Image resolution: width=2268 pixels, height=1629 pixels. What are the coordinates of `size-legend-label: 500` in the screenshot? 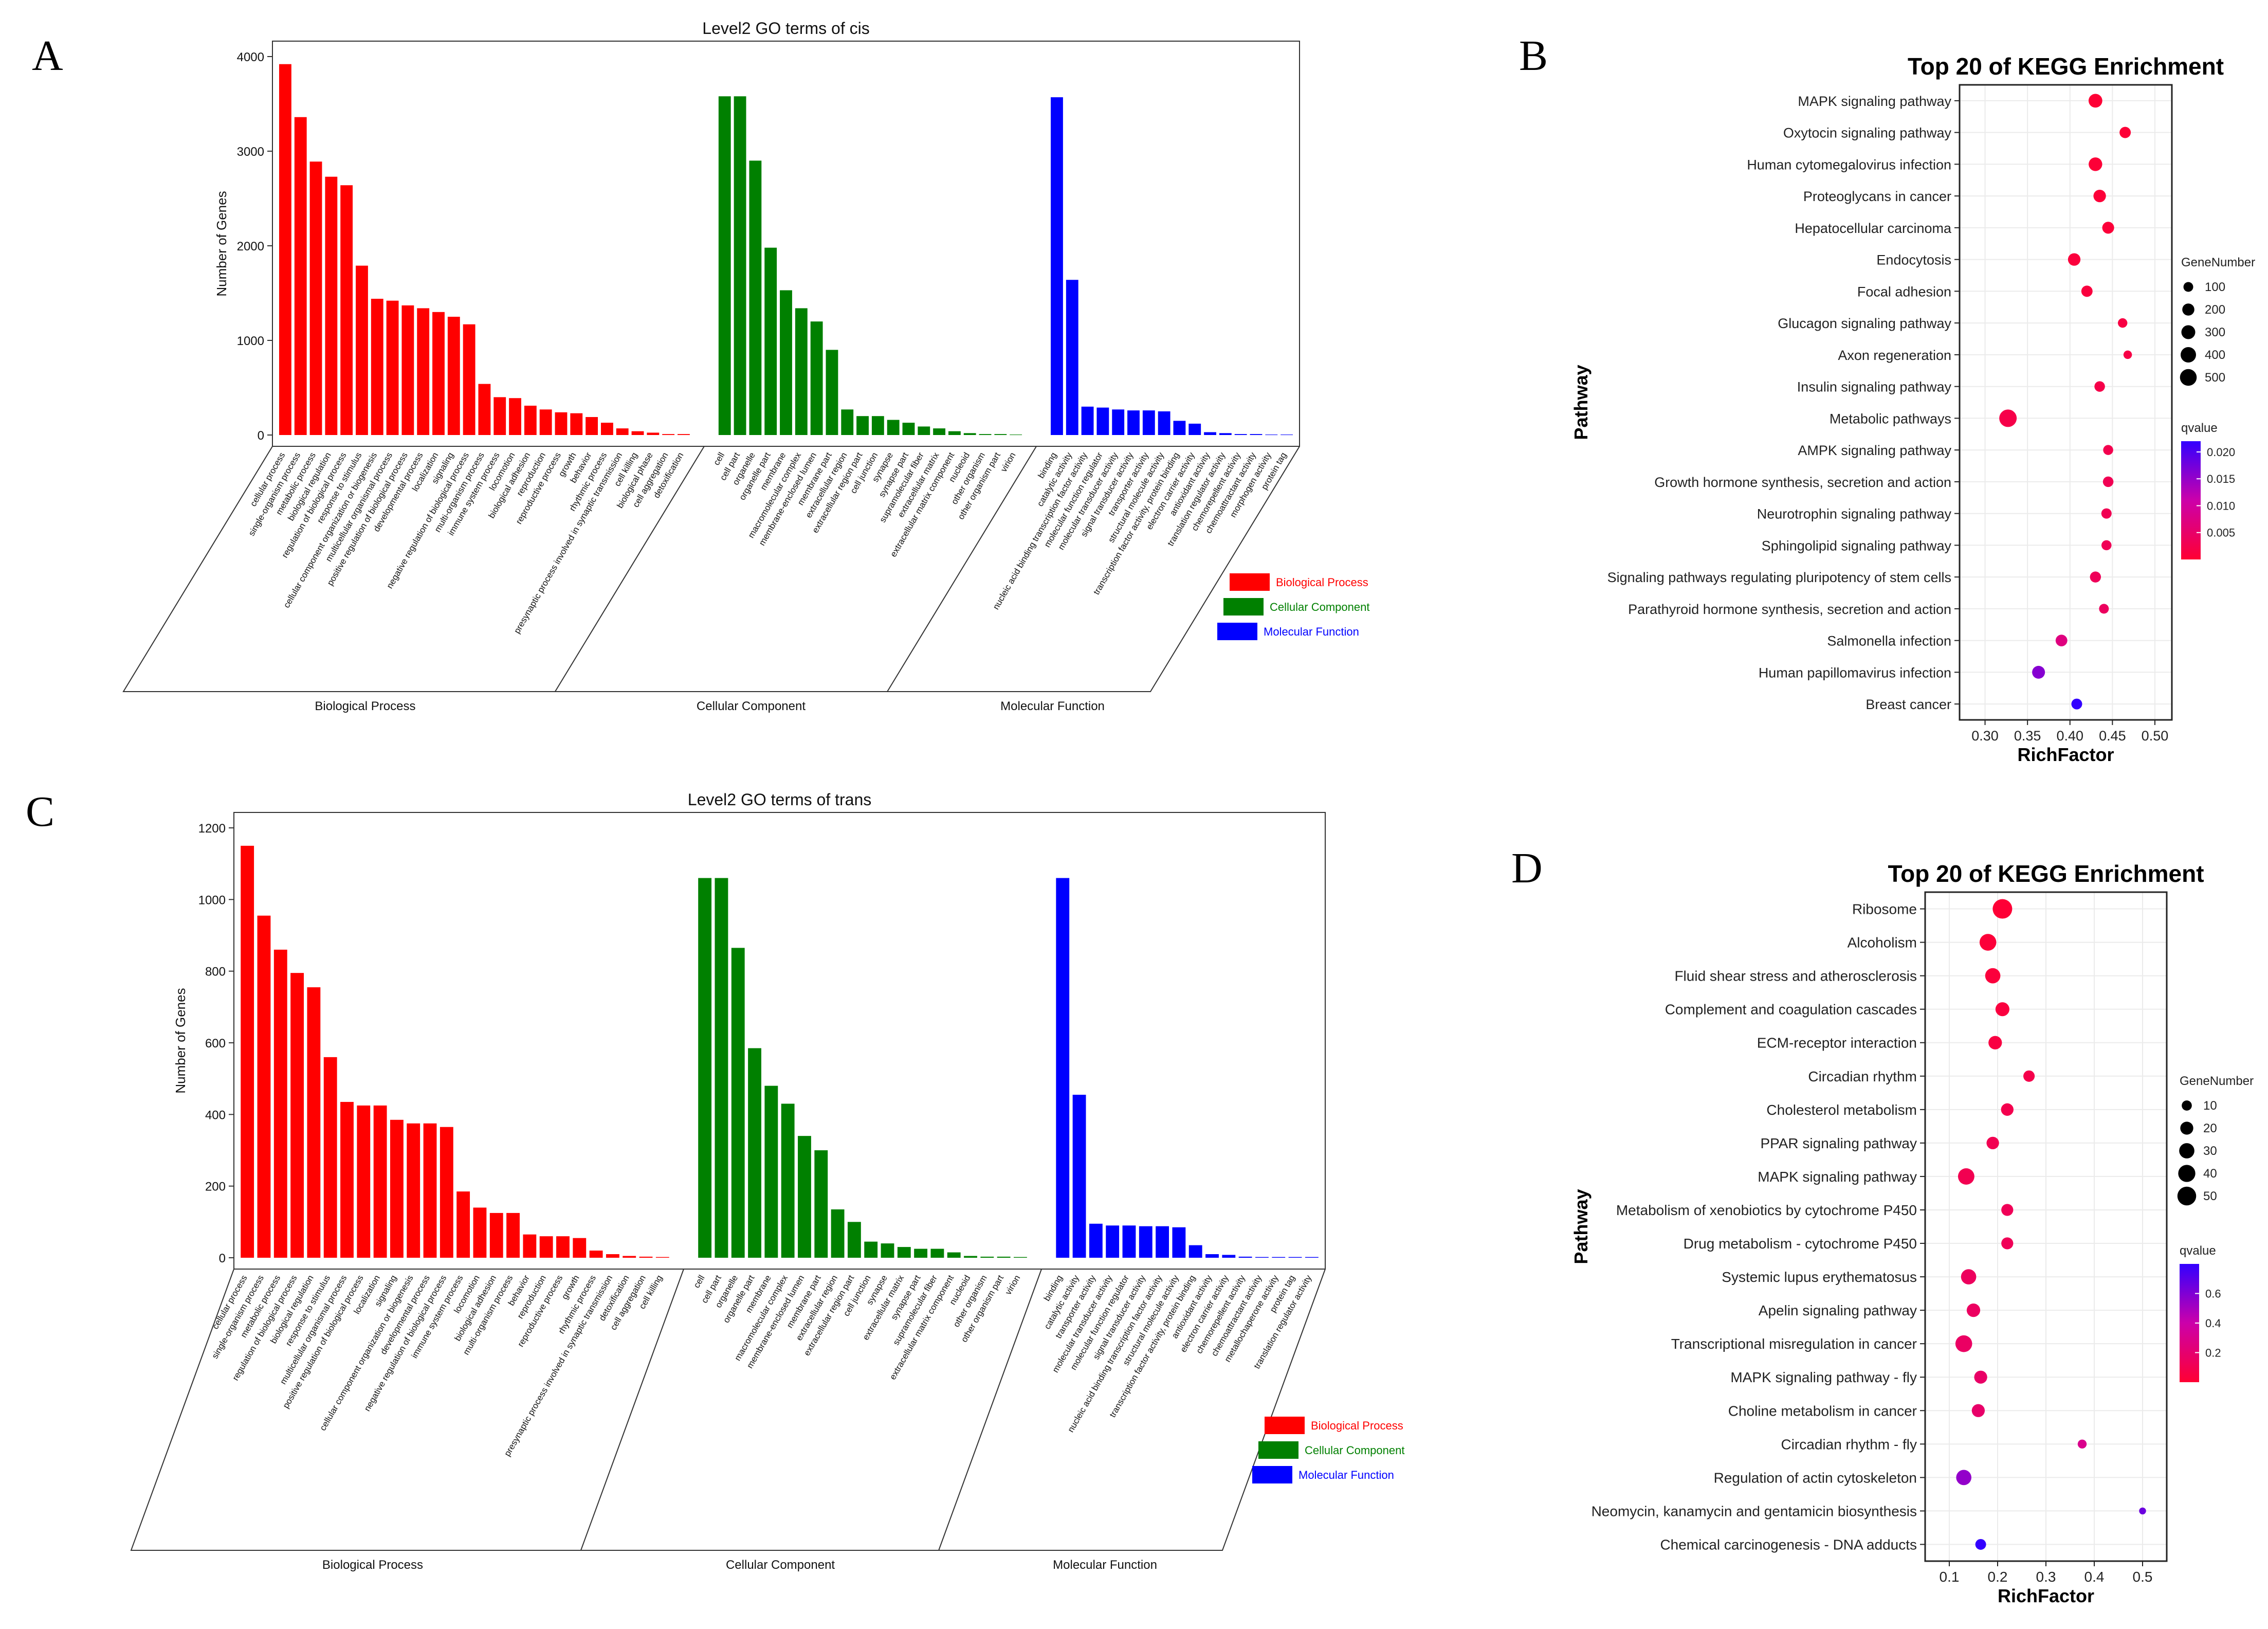 It's located at (2215, 378).